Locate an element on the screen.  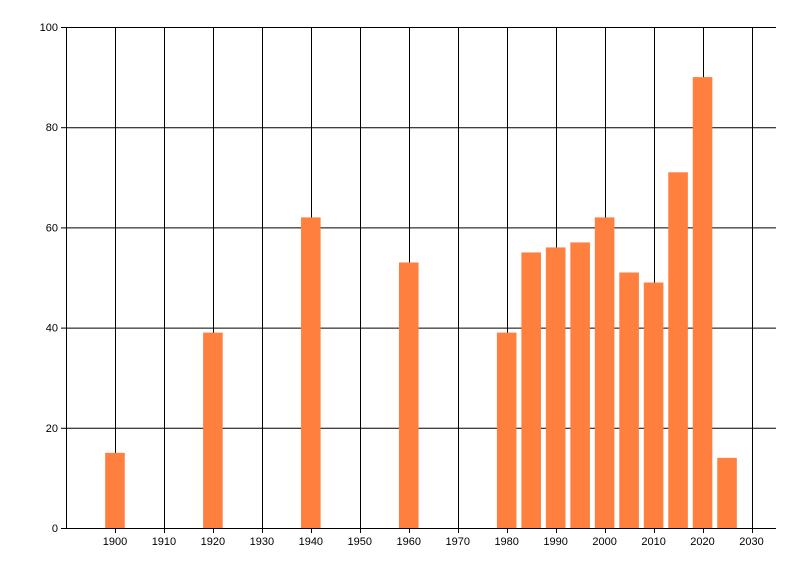
x-tick-label: 2020 is located at coordinates (702, 542).